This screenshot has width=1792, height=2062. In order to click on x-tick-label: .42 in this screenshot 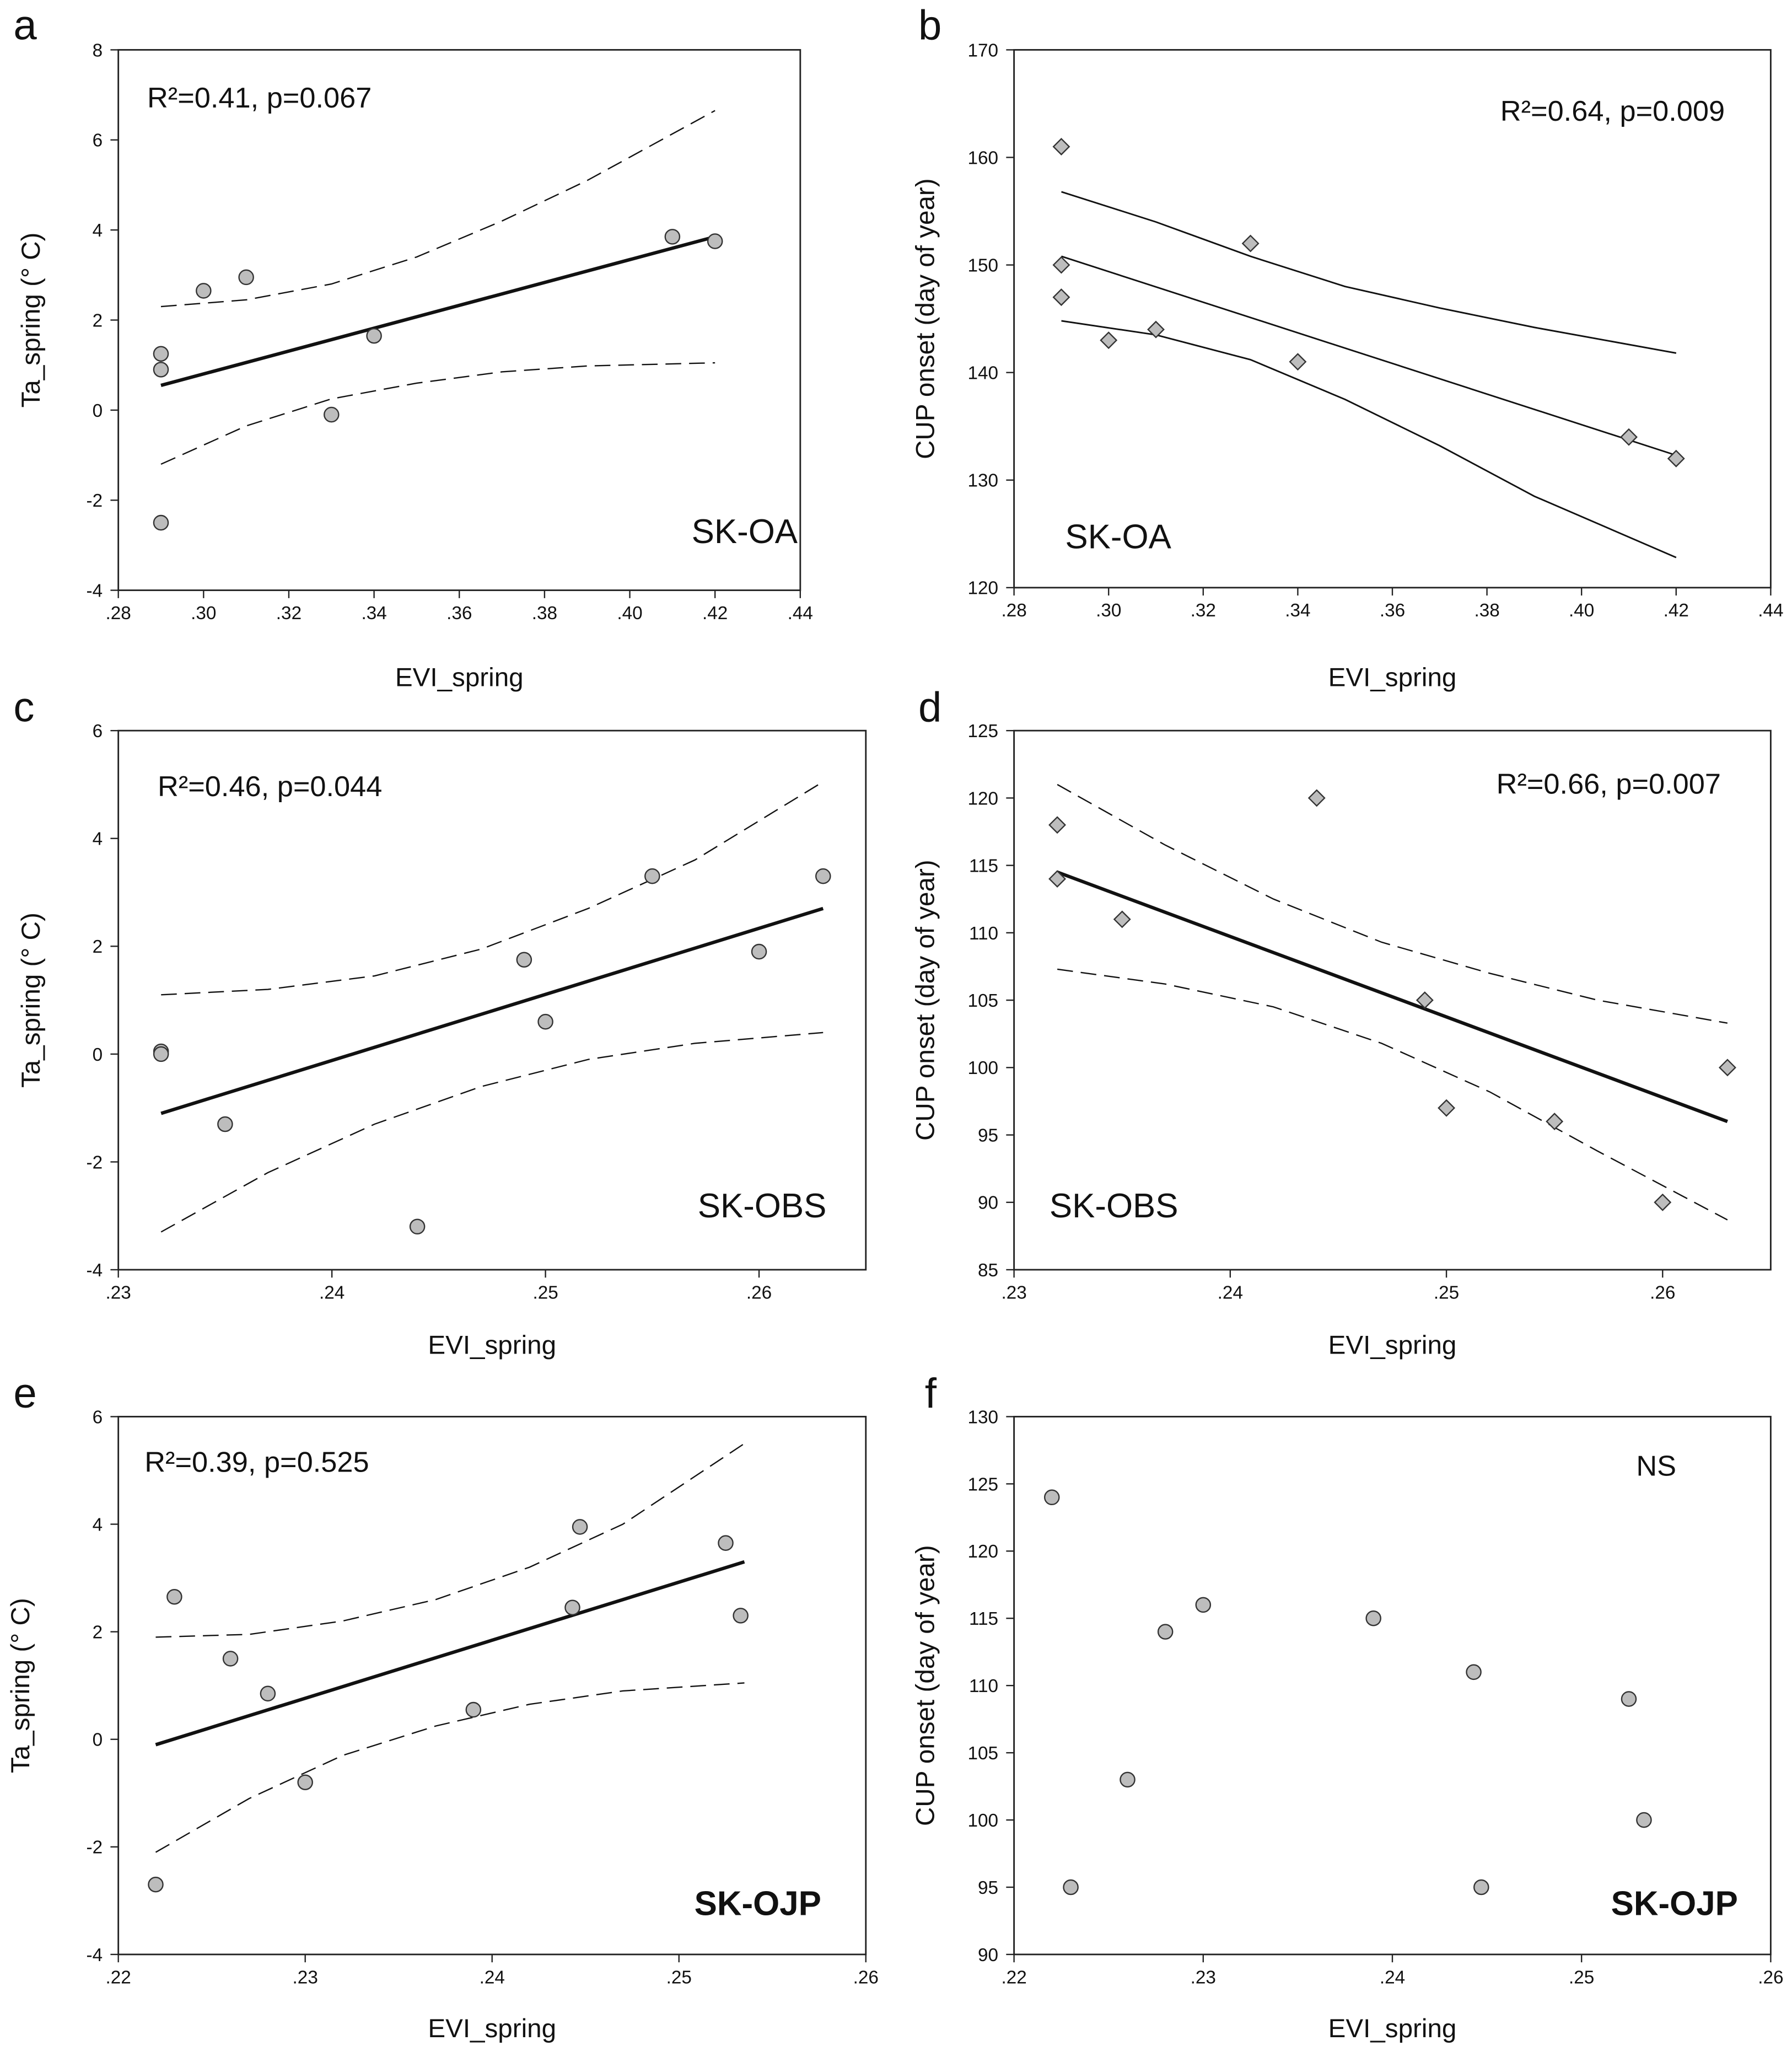, I will do `click(1676, 610)`.